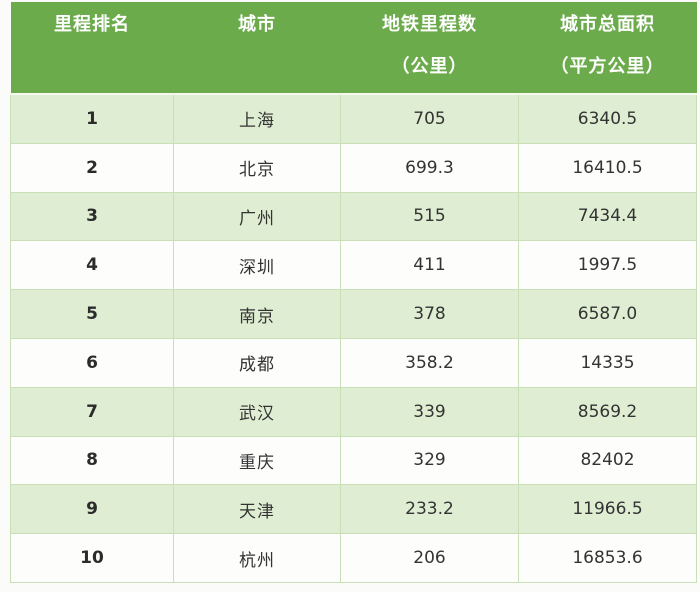 This screenshot has height=592, width=700. Describe the element at coordinates (607, 265) in the screenshot. I see `area-cell: 1997.5` at that location.